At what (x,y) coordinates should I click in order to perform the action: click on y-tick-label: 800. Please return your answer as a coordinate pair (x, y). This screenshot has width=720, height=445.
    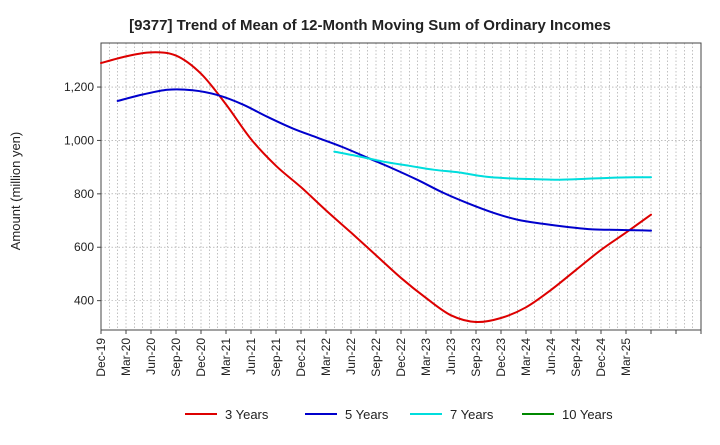
    Looking at the image, I should click on (84, 194).